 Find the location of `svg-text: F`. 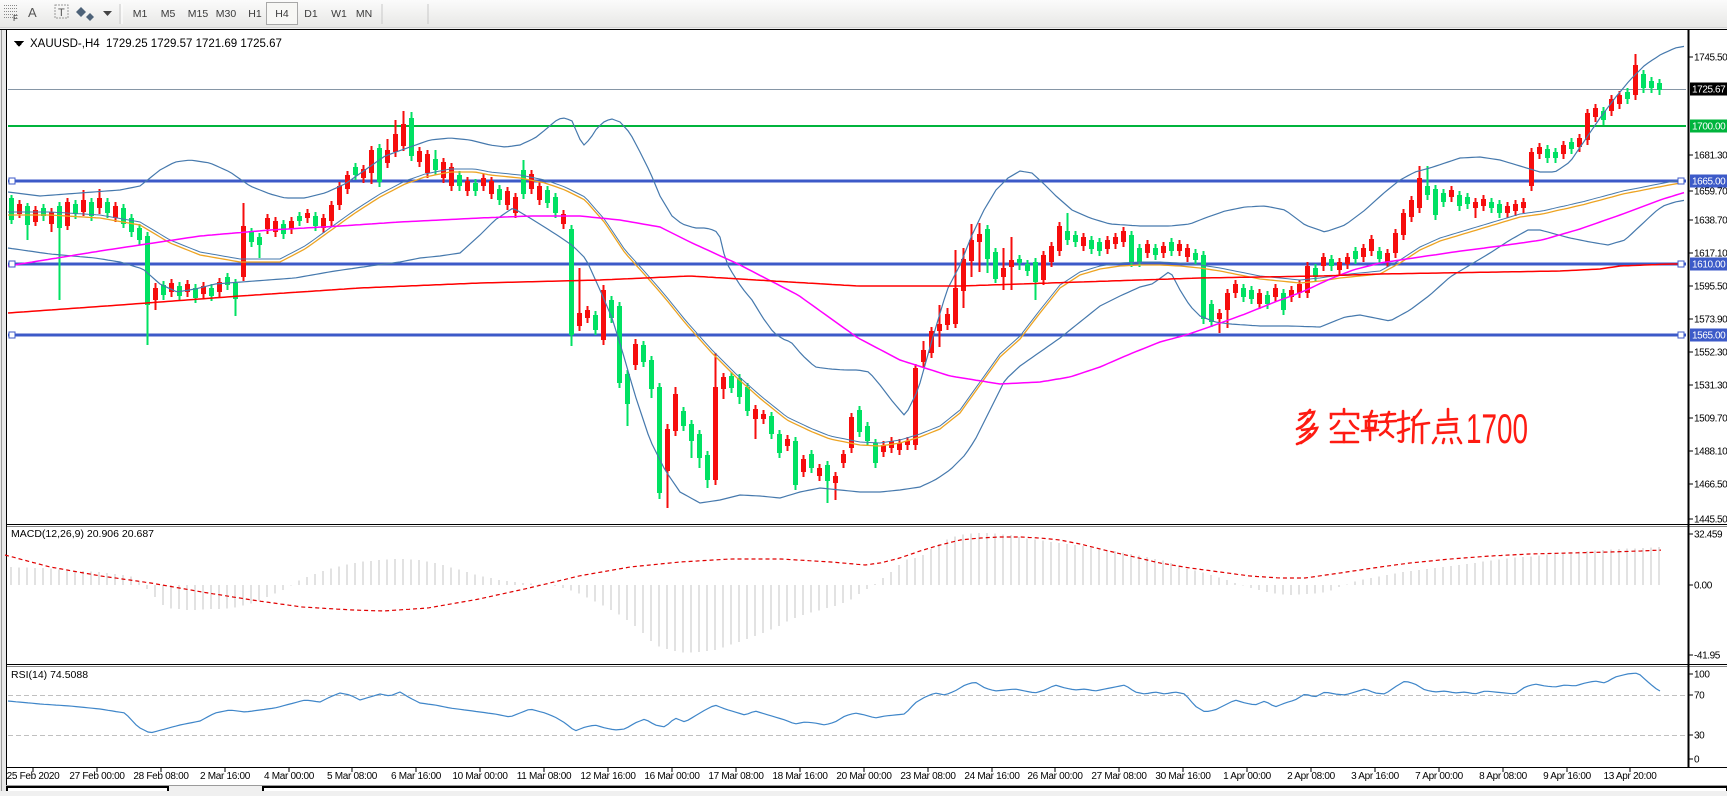

svg-text: F is located at coordinates (15, 18).